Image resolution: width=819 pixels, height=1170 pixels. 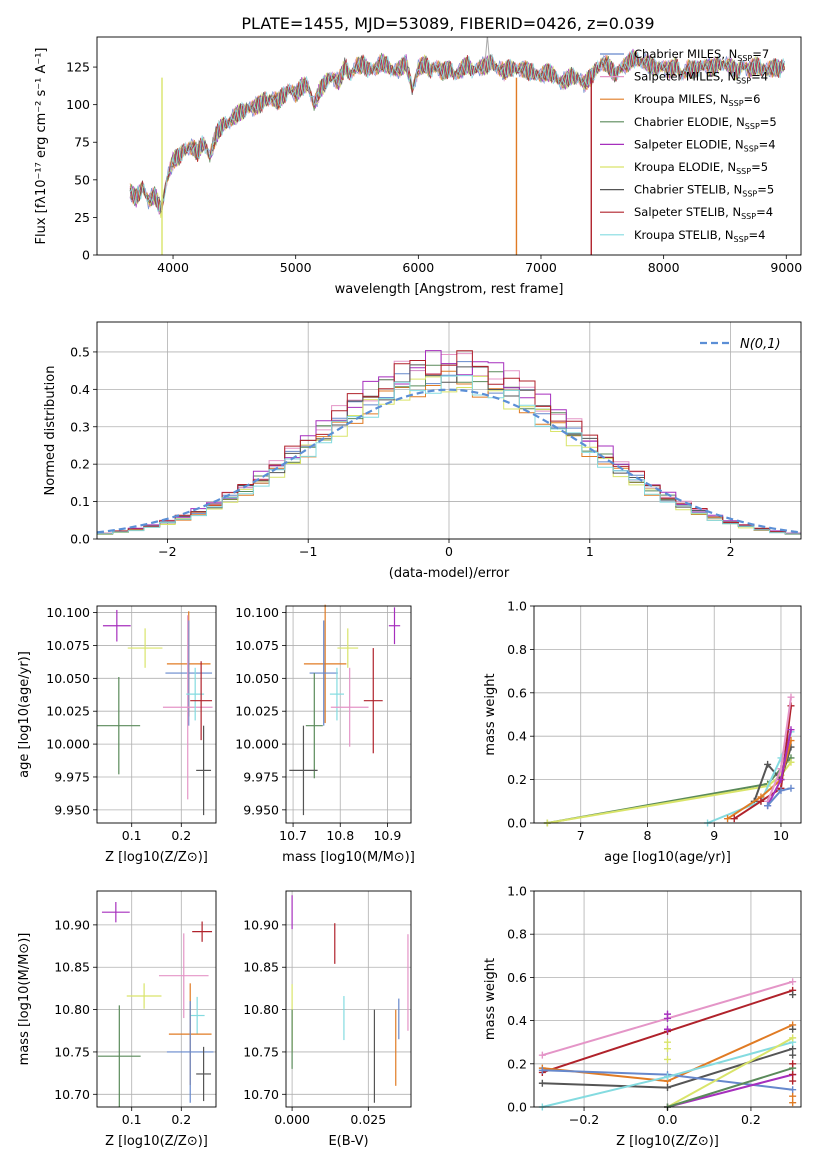 I want to click on histograms, so click(x=449, y=442).